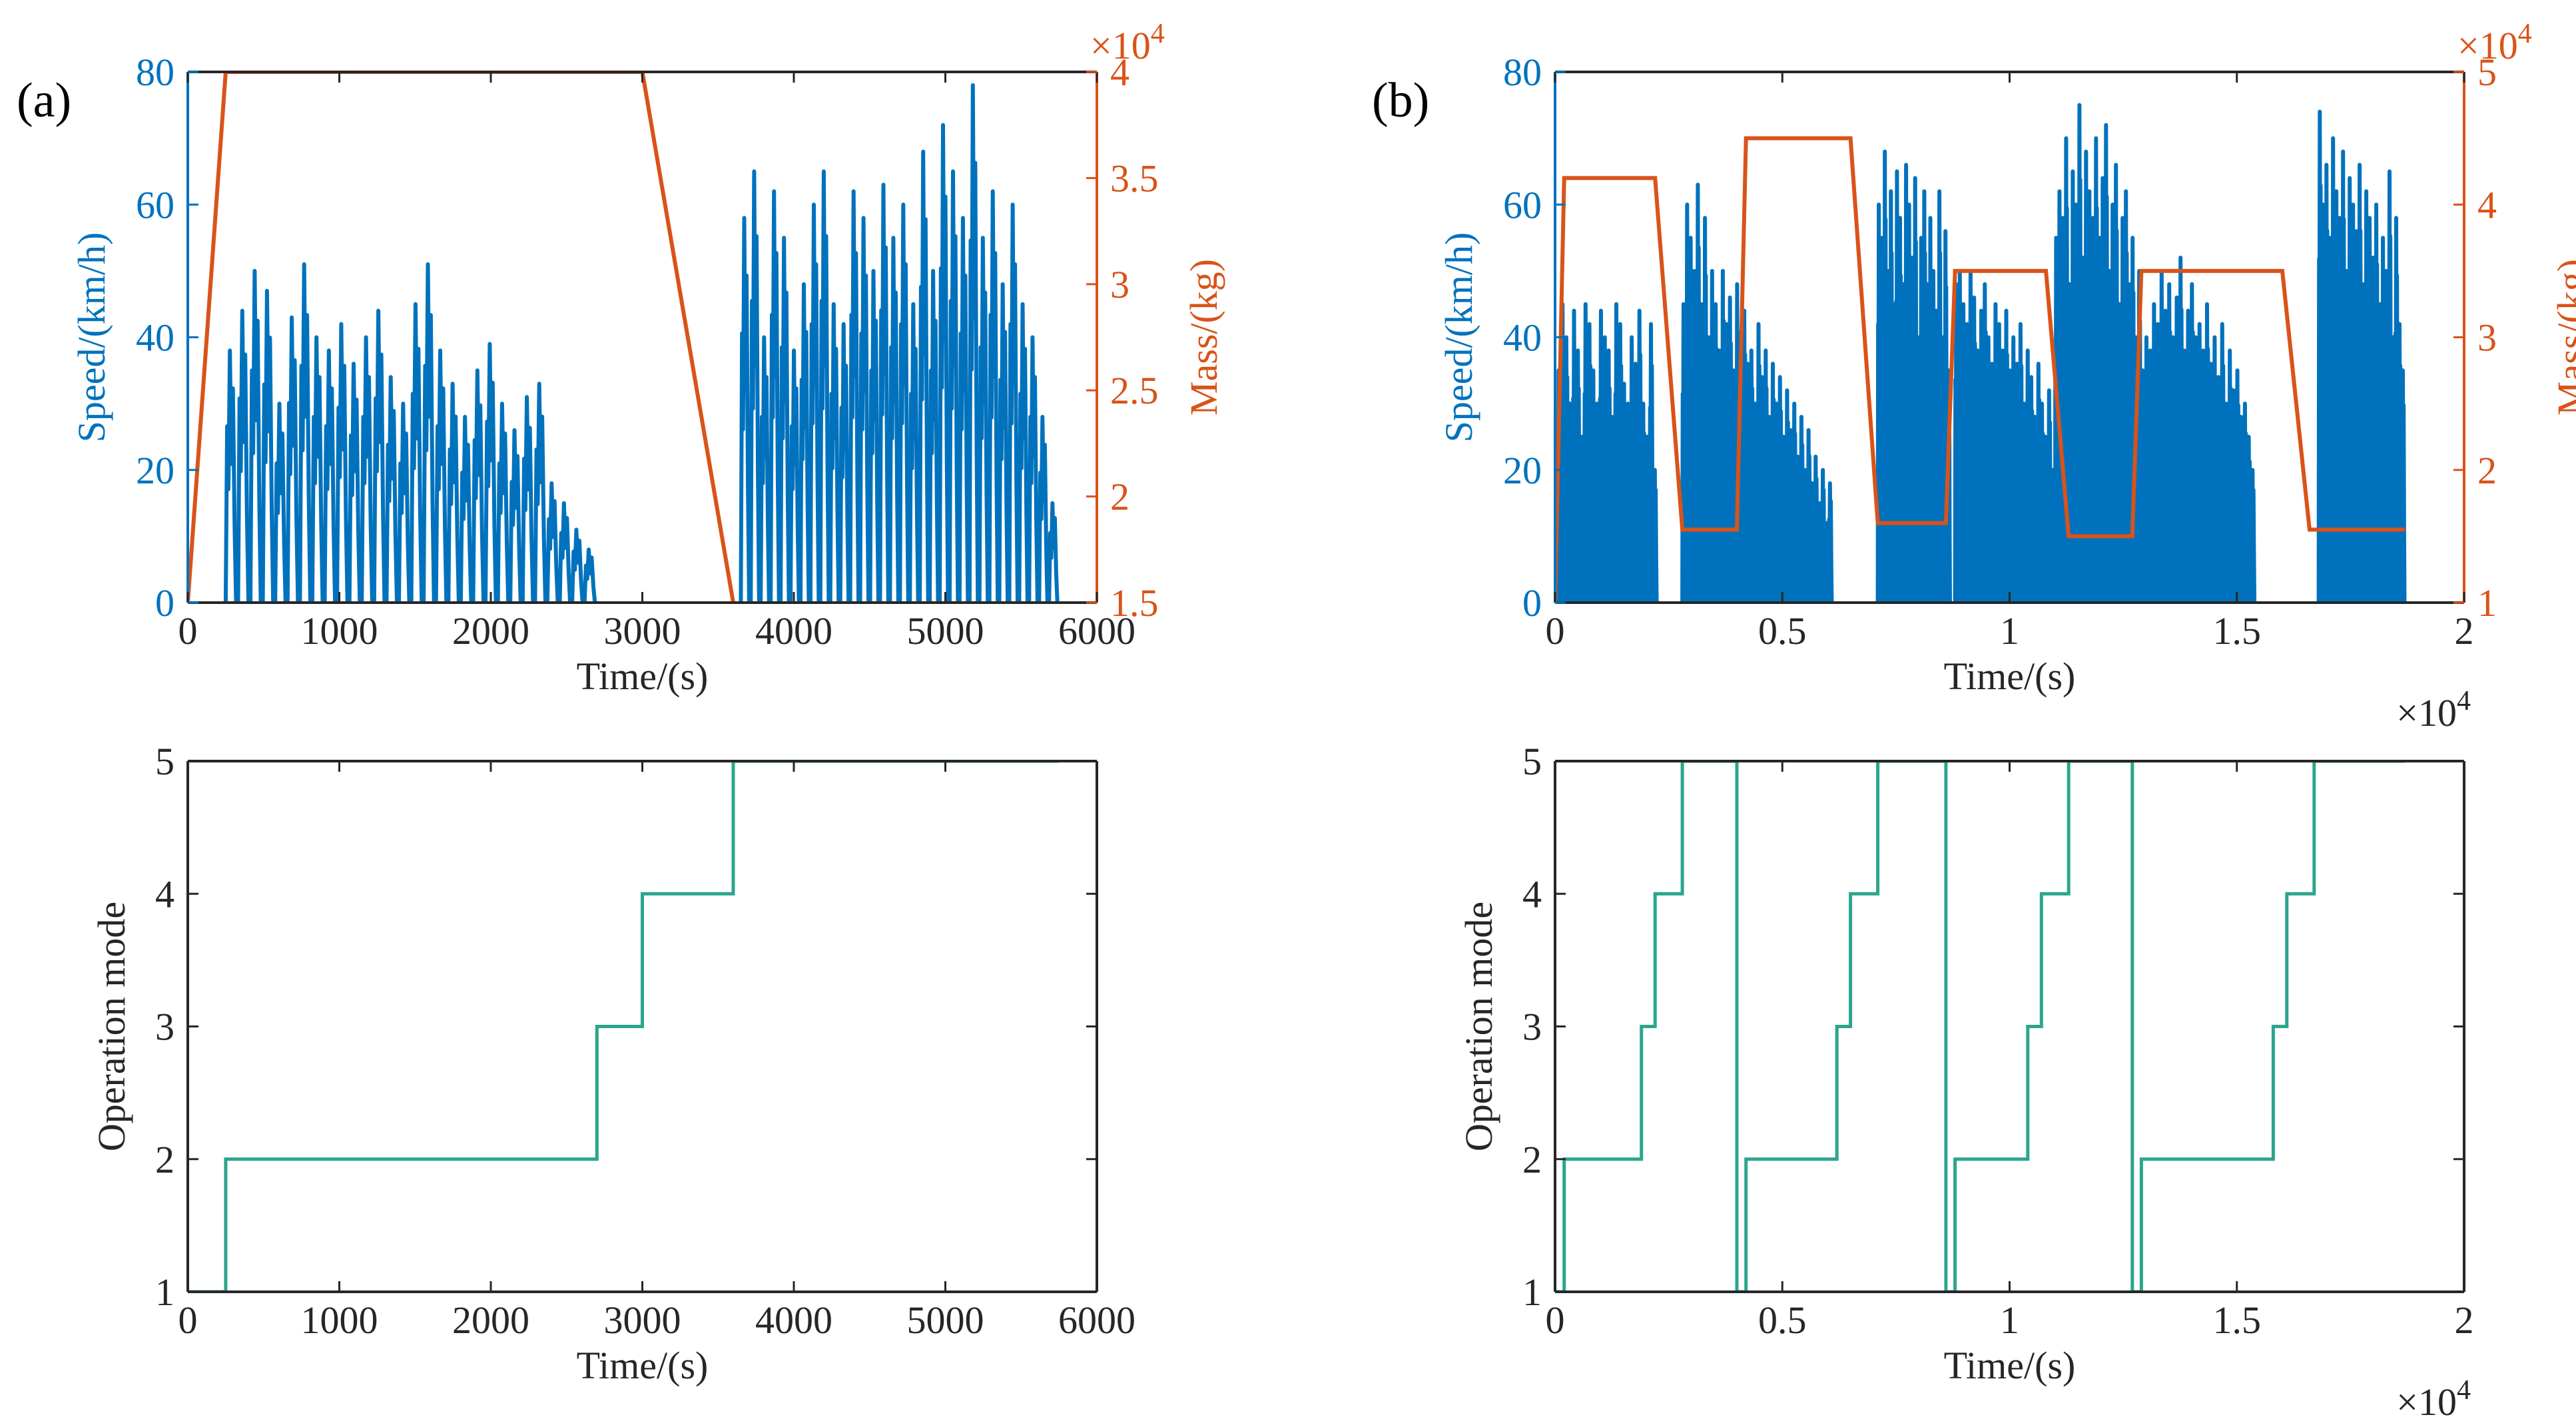  I want to click on y-tick-label-right: 1, so click(2487, 603).